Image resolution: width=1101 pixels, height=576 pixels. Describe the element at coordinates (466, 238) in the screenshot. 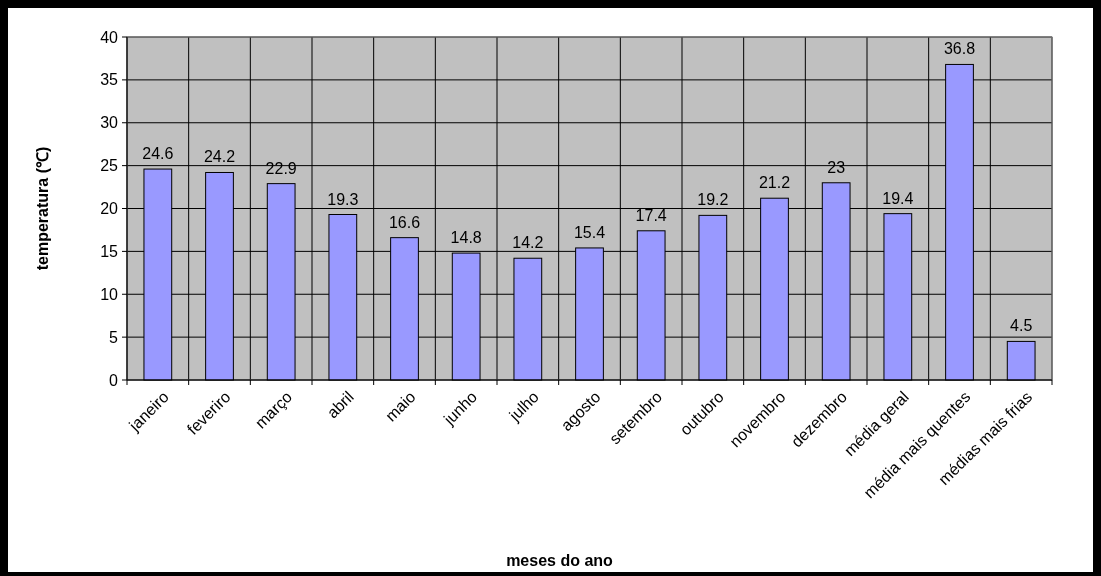

I see `data-label: 14.8` at that location.